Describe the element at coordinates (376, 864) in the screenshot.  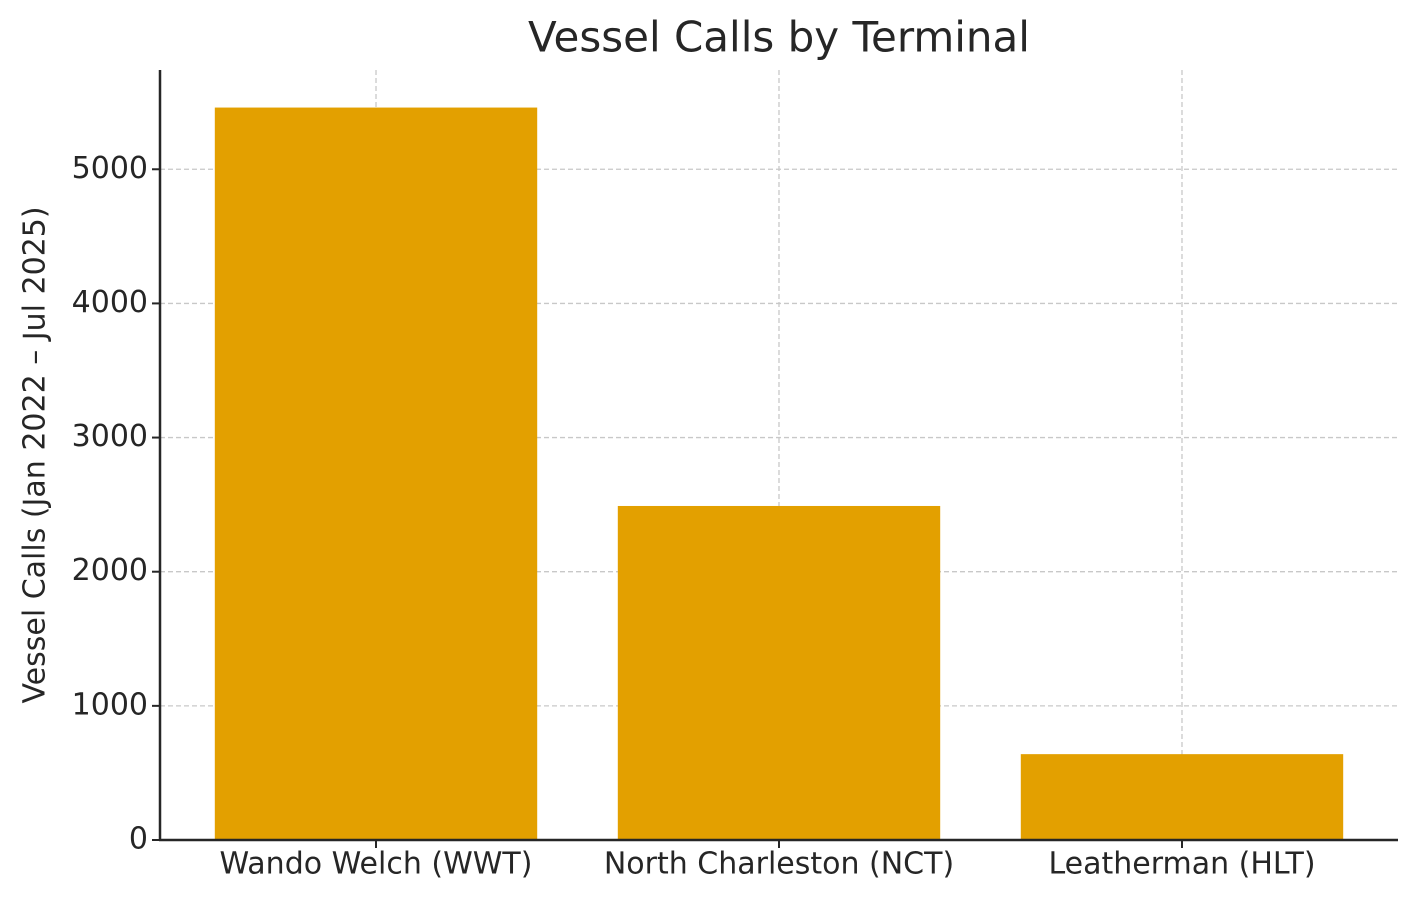
I see `x-tick-label: Wando Welch (WWT)` at that location.